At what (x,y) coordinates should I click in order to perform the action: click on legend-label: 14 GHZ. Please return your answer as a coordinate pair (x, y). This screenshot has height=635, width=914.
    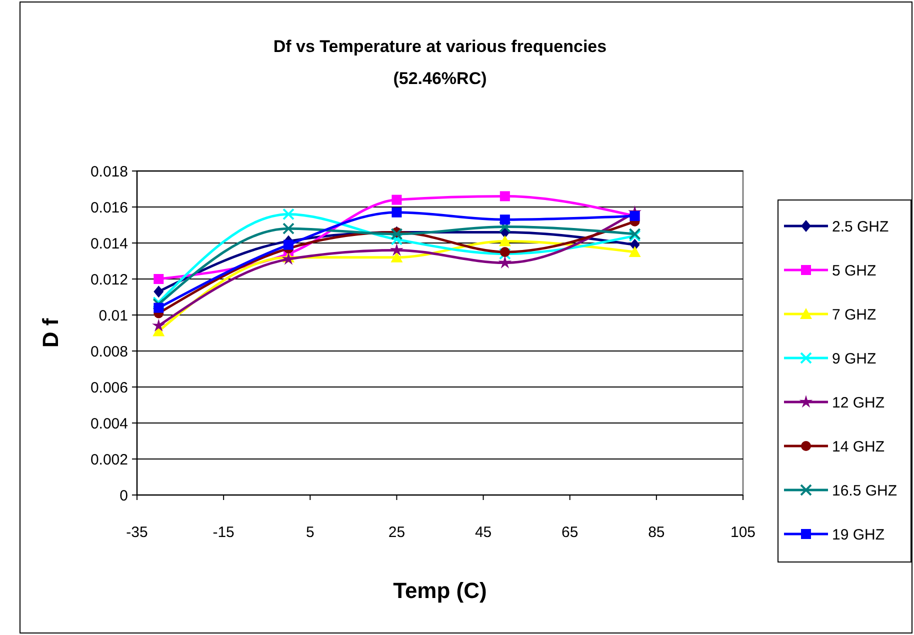
    Looking at the image, I should click on (858, 447).